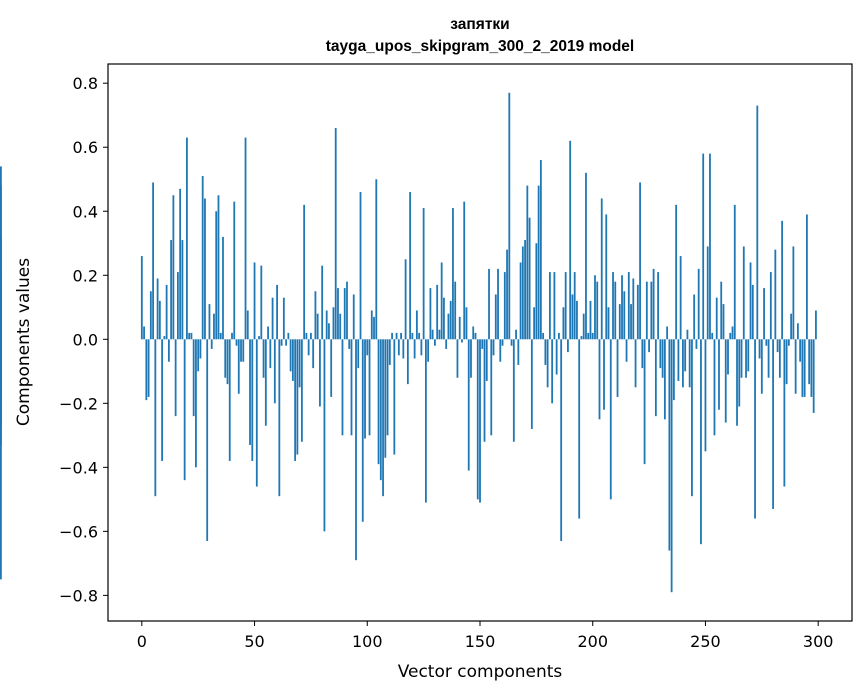 This screenshot has width=867, height=696. I want to click on x-axis-ticks: 0 50 100 150 200 250 300, so click(485, 636).